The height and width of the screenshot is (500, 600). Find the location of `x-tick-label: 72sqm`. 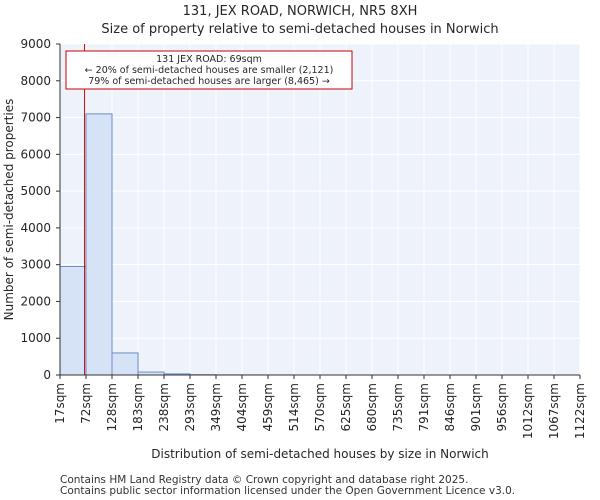

x-tick-label: 72sqm is located at coordinates (86, 403).